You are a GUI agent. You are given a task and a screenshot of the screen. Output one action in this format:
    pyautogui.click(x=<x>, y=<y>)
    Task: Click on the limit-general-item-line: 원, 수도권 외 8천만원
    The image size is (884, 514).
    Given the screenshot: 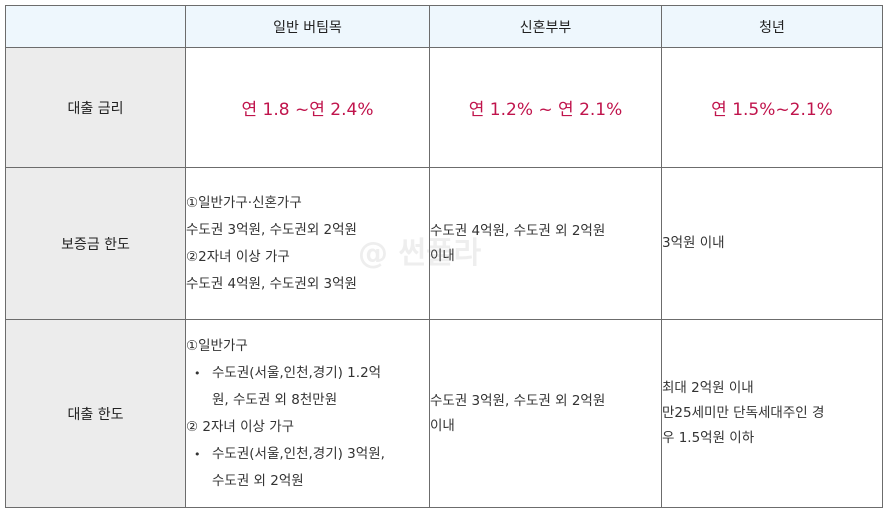 What is the action you would take?
    pyautogui.click(x=275, y=399)
    